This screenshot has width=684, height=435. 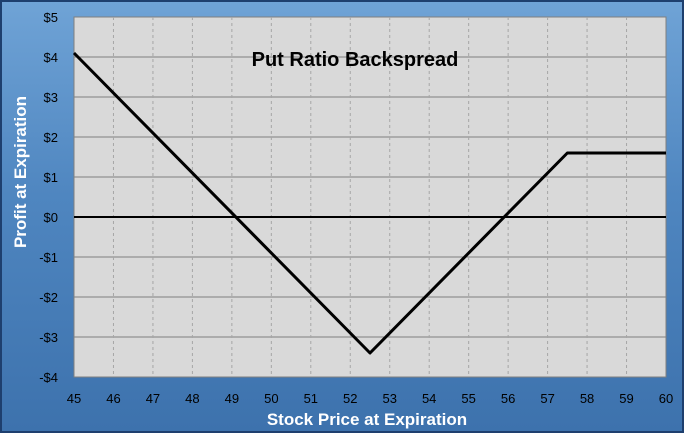 What do you see at coordinates (74, 398) in the screenshot?
I see `x-tick-label: 45` at bounding box center [74, 398].